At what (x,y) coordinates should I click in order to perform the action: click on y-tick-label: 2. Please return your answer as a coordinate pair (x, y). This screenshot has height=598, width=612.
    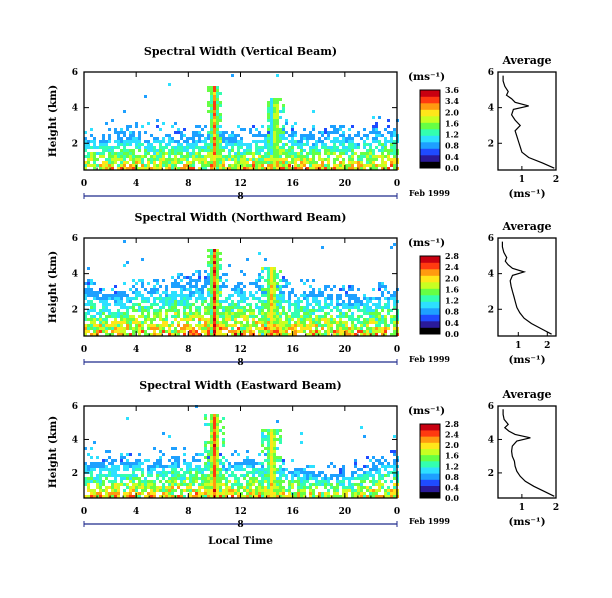
    Looking at the image, I should click on (75, 310).